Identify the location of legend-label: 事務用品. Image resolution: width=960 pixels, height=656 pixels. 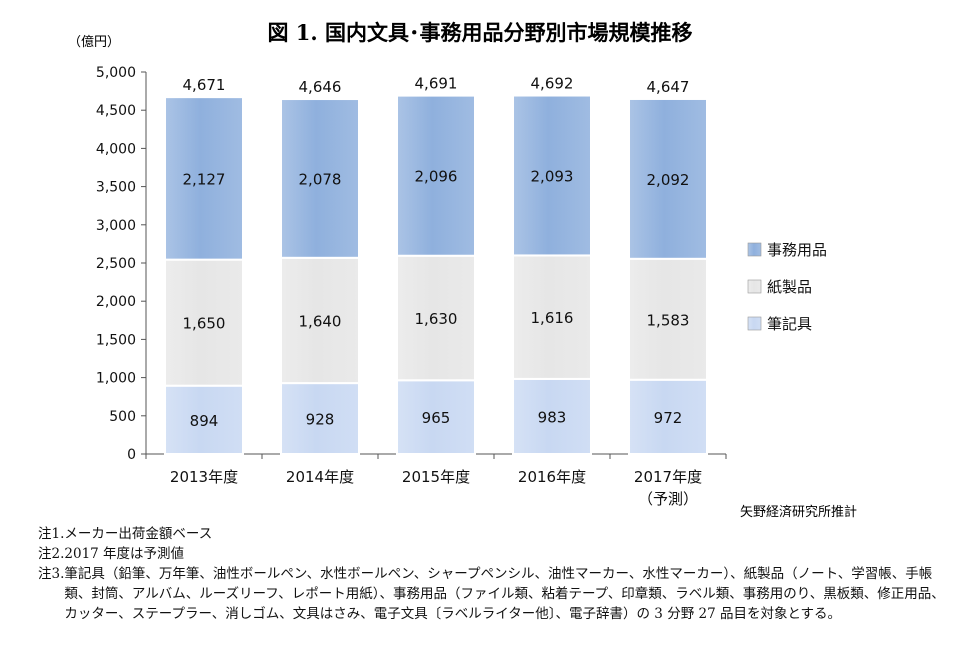
(797, 250).